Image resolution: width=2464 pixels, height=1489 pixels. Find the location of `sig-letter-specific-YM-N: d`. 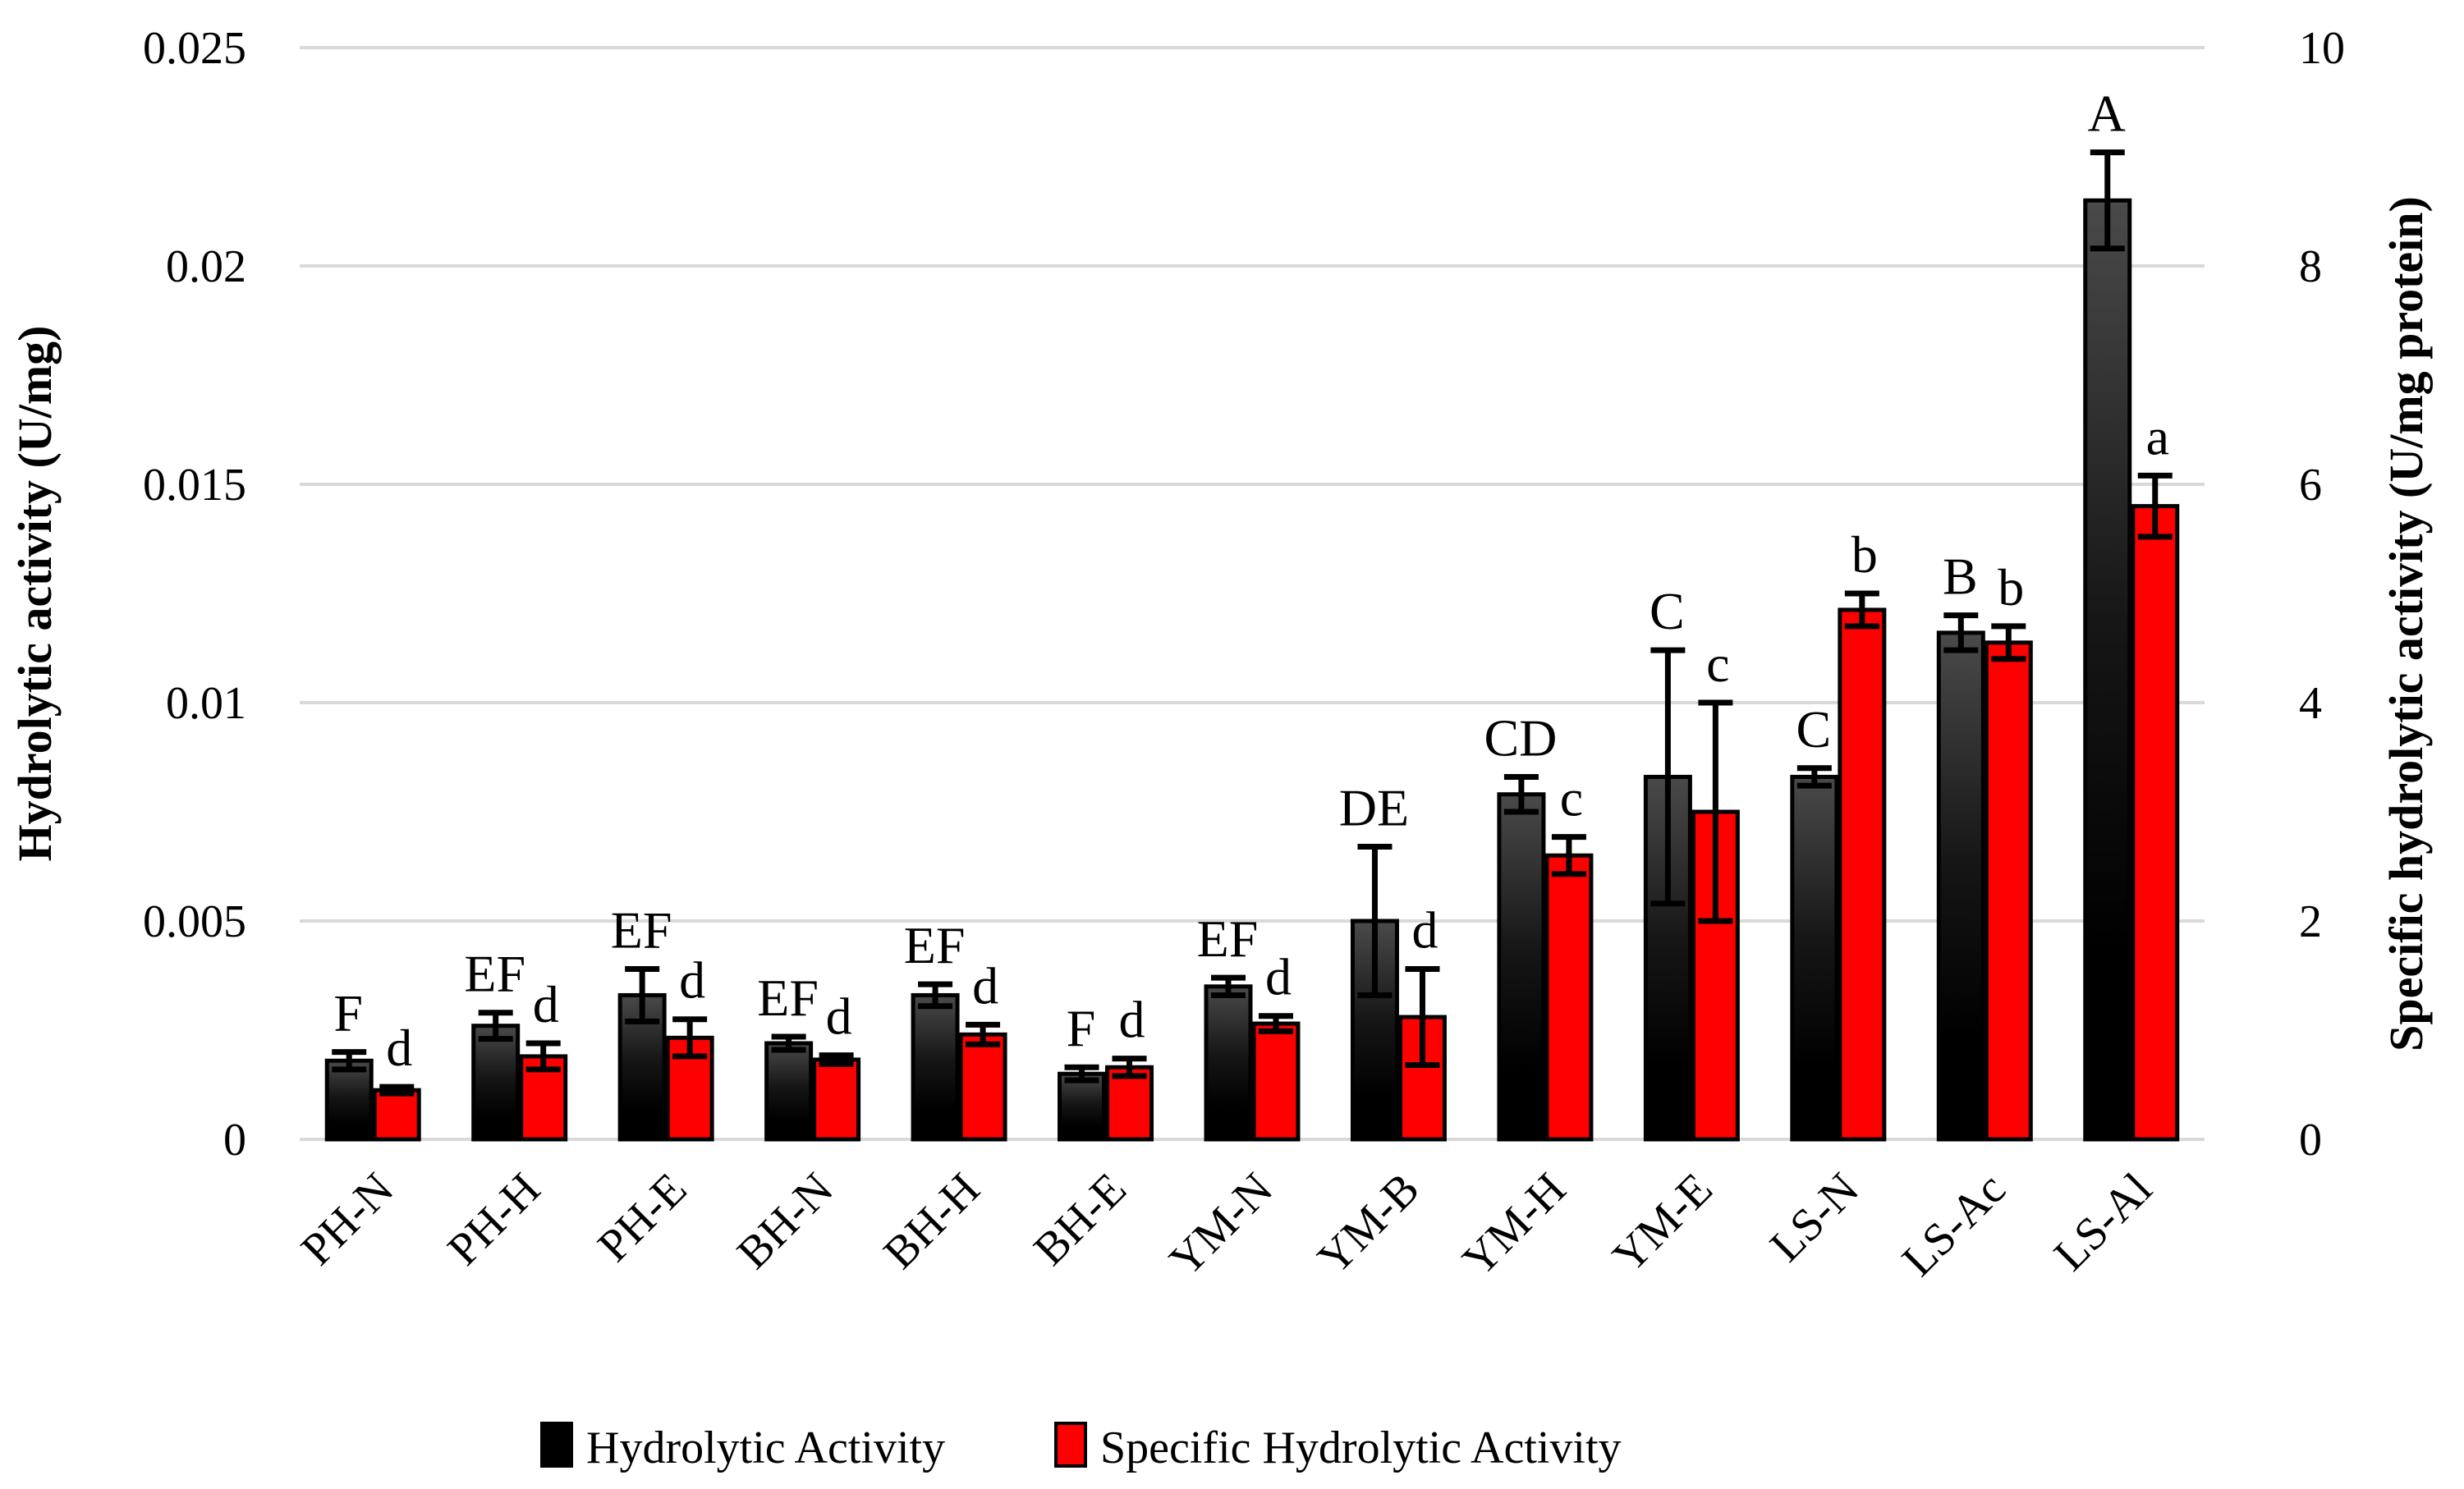

sig-letter-specific-YM-N: d is located at coordinates (1279, 977).